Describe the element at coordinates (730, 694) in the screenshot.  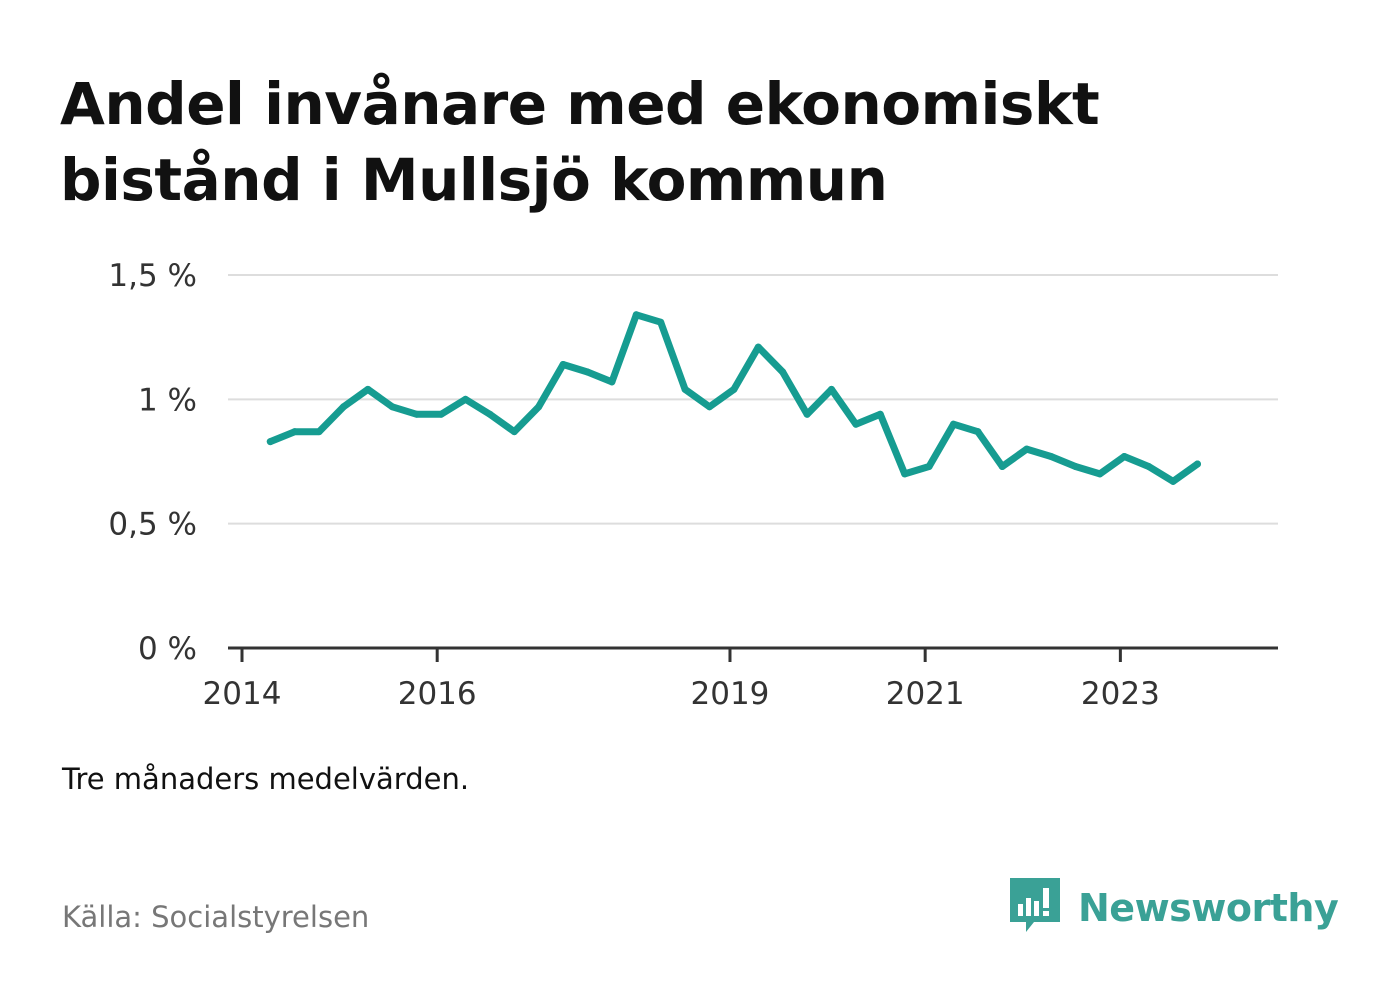
I see `x-tick-label: 2019` at that location.